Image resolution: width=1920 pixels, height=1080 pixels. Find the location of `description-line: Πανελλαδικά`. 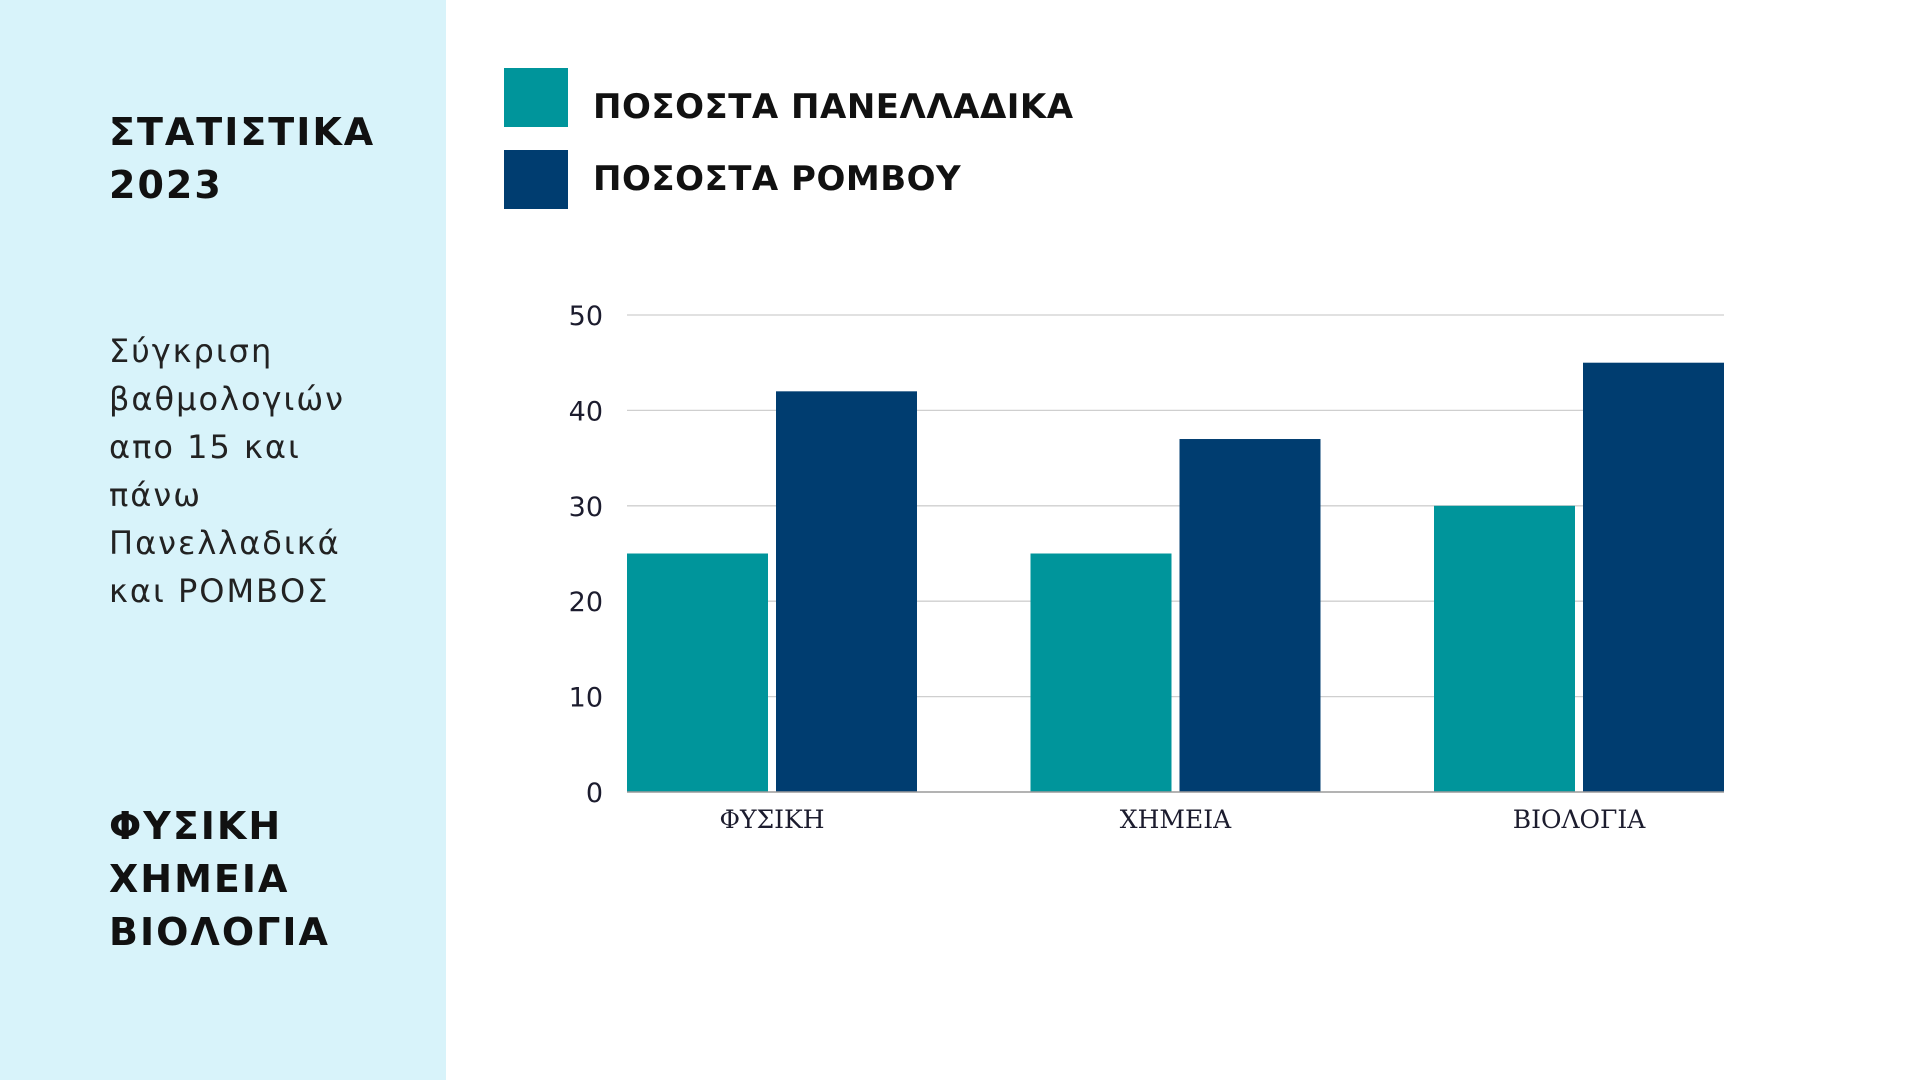

description-line: Πανελλαδικά is located at coordinates (225, 543).